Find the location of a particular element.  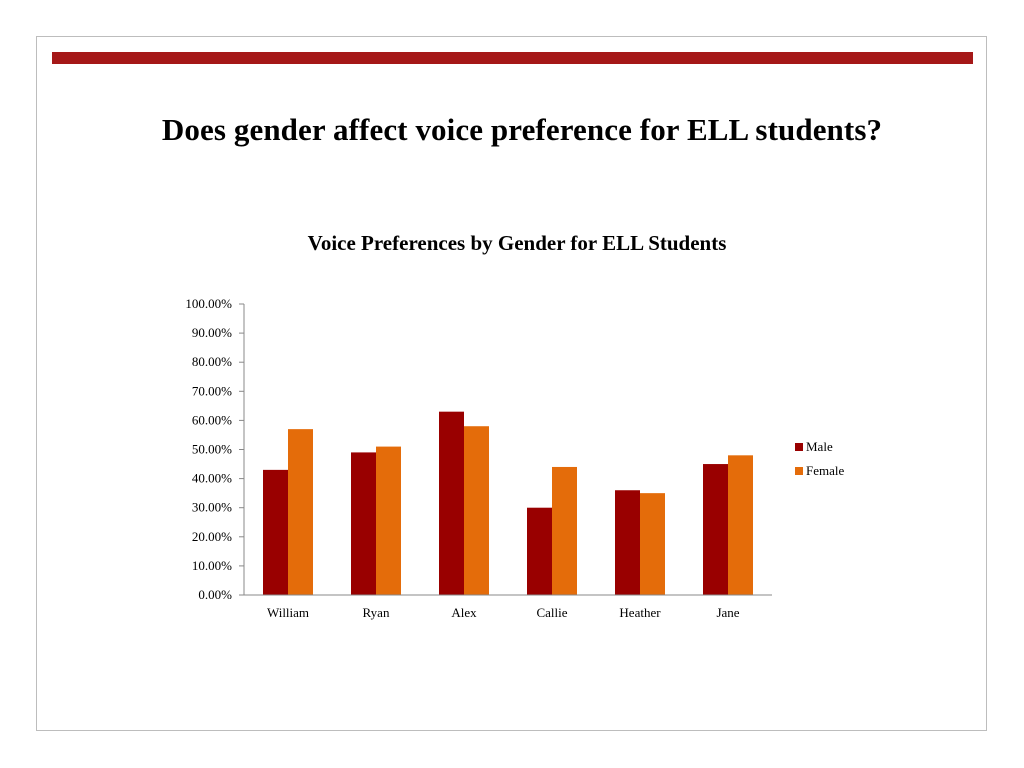

y-tick-label: 50.00% is located at coordinates (212, 449).